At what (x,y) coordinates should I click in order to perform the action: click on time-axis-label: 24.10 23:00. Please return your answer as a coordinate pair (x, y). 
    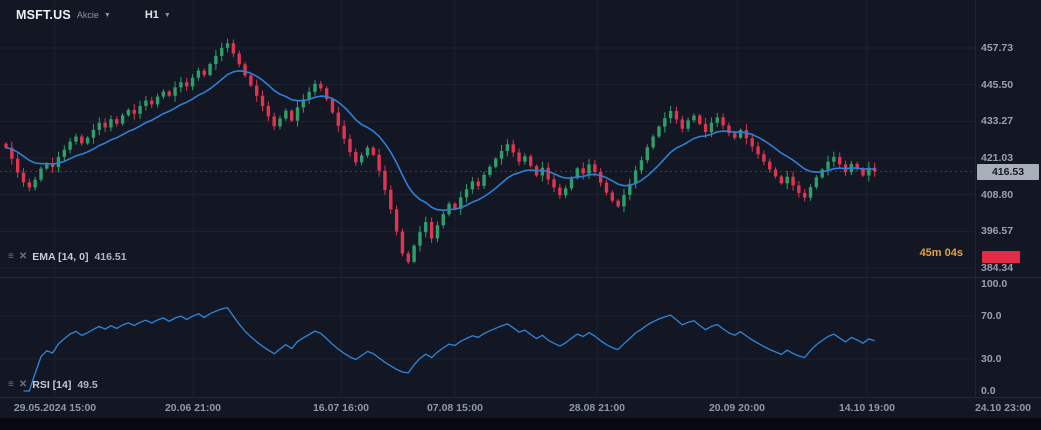
    Looking at the image, I should click on (1003, 408).